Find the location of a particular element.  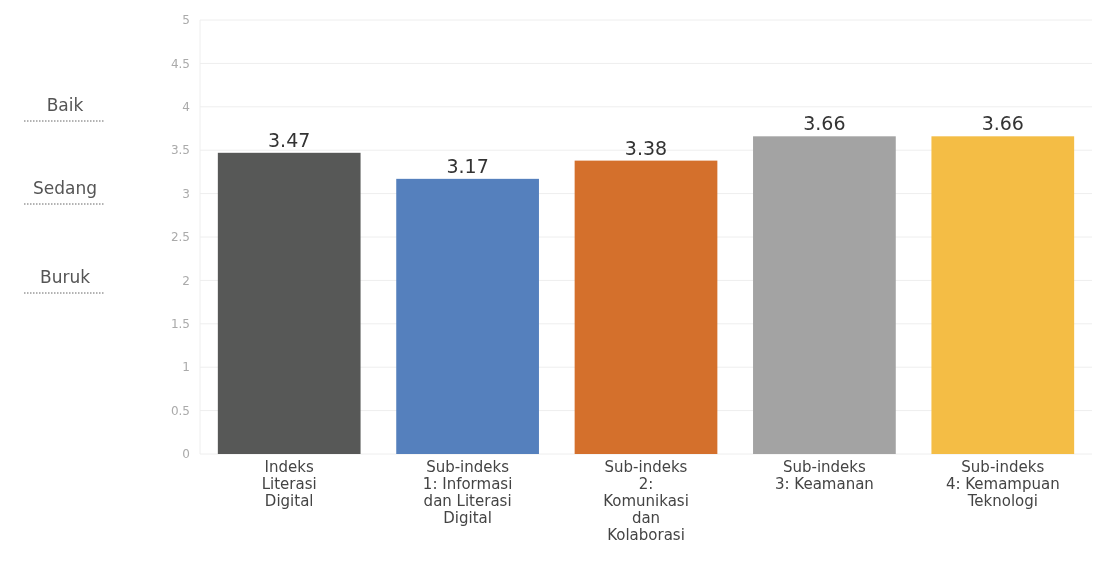

y-tick-label: 5 is located at coordinates (186, 20).